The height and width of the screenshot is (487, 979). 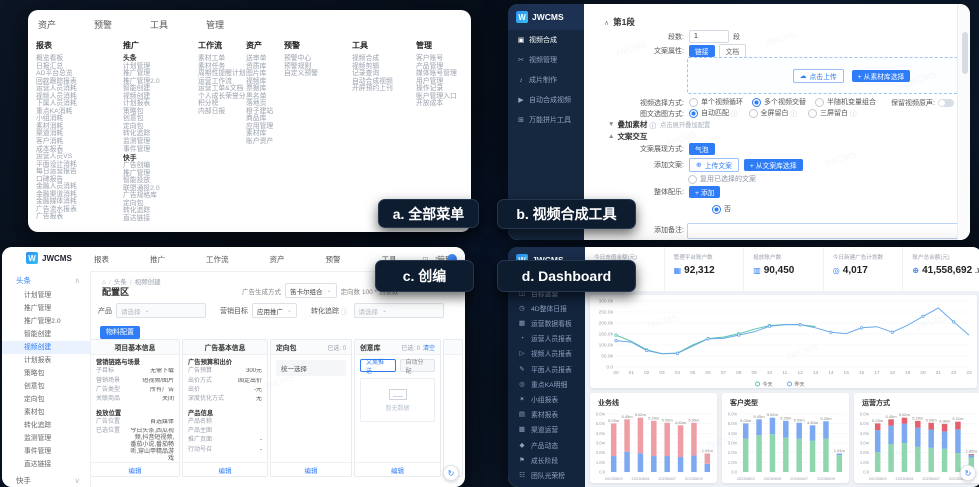 I want to click on menu-item: 落地页, so click(x=256, y=104).